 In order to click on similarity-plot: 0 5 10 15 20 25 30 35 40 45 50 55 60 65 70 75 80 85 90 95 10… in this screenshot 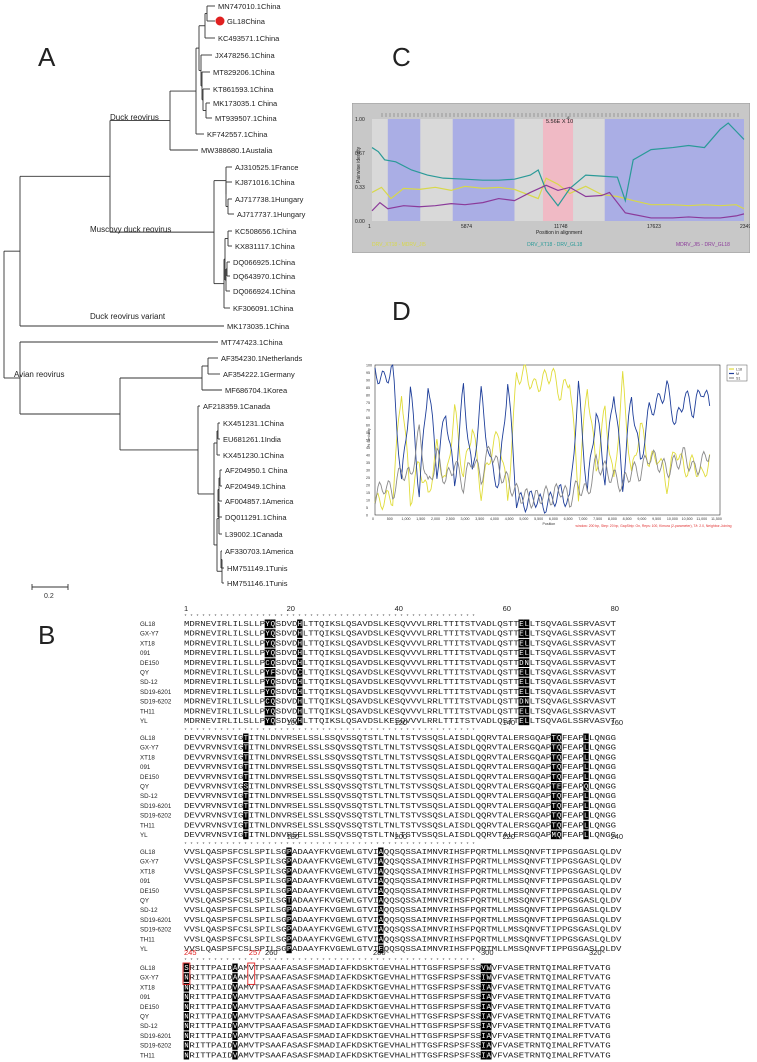, I will do `click(557, 446)`.